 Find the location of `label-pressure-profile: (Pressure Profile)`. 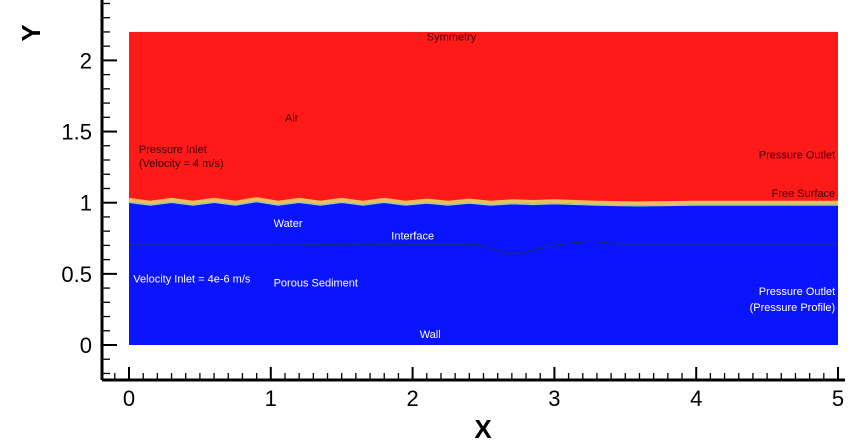

label-pressure-profile: (Pressure Profile) is located at coordinates (793, 308).